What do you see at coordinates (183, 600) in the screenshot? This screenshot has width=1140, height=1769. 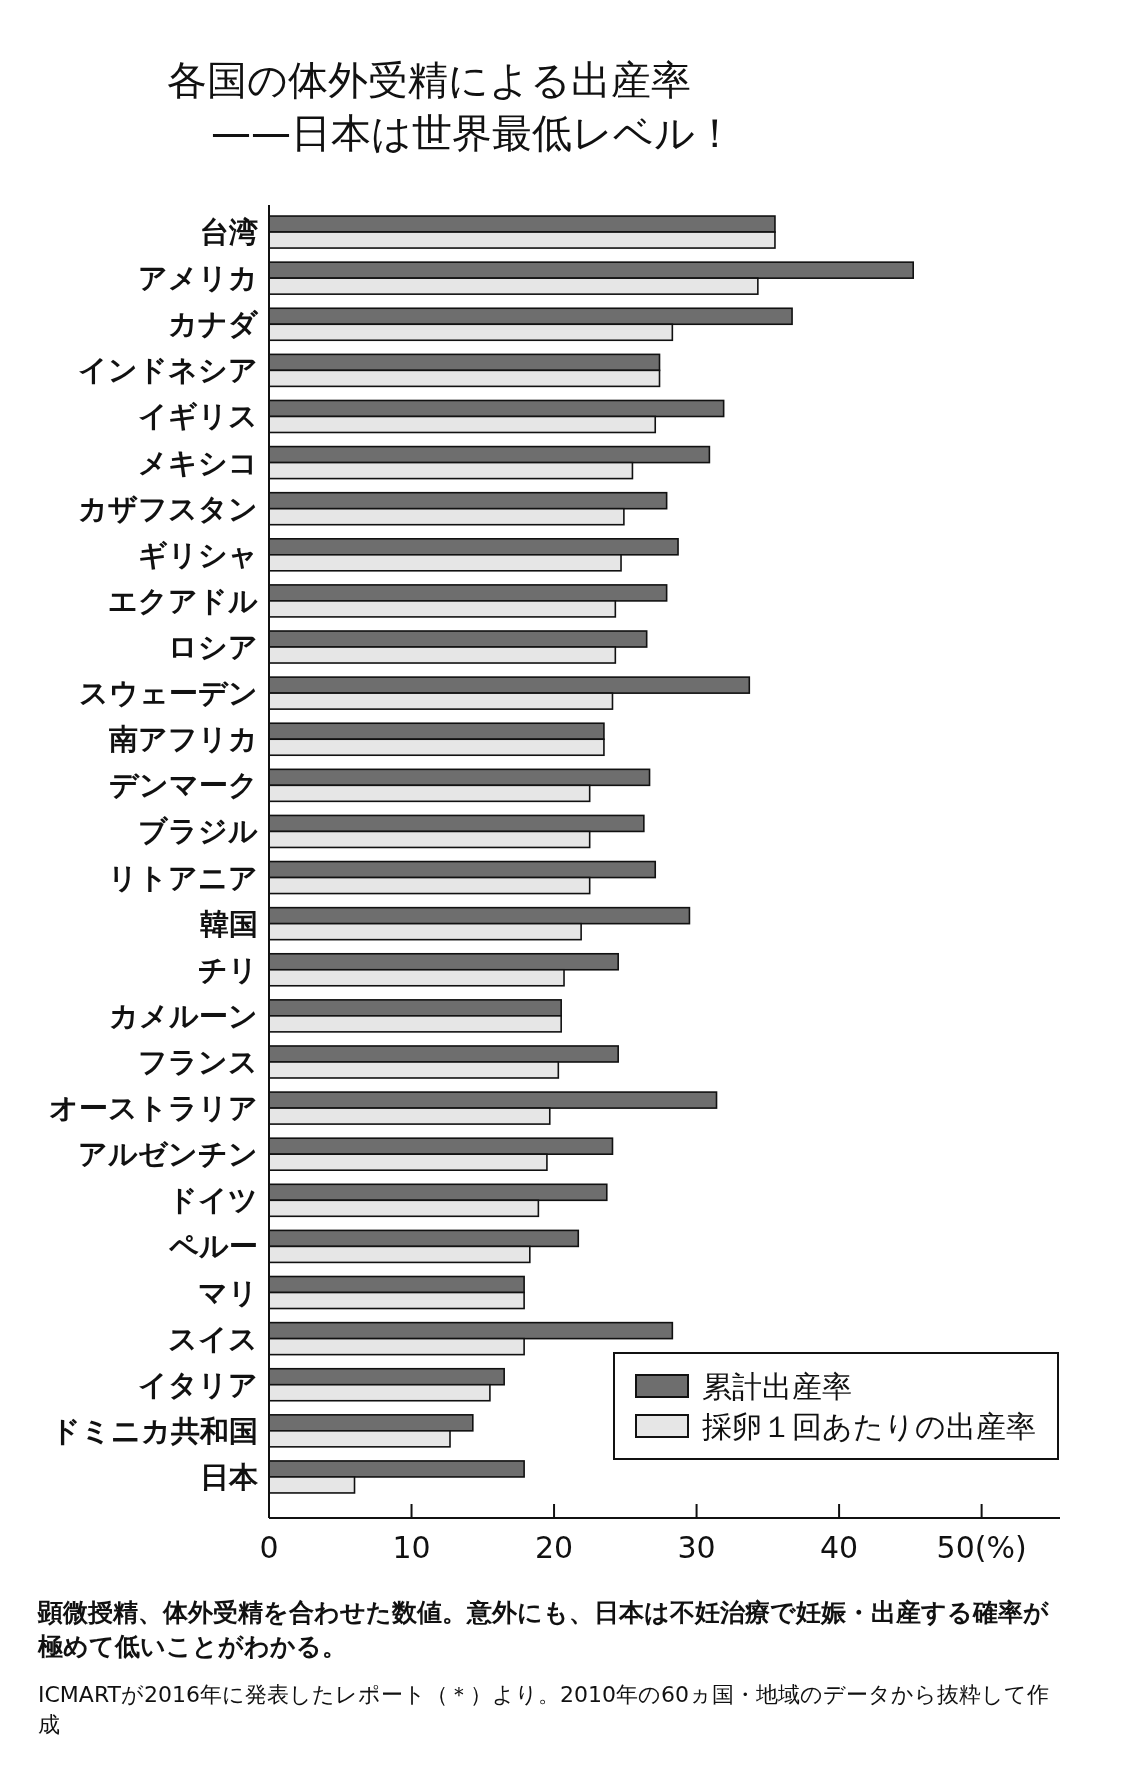 I see `y-tick-label: エクアドル` at bounding box center [183, 600].